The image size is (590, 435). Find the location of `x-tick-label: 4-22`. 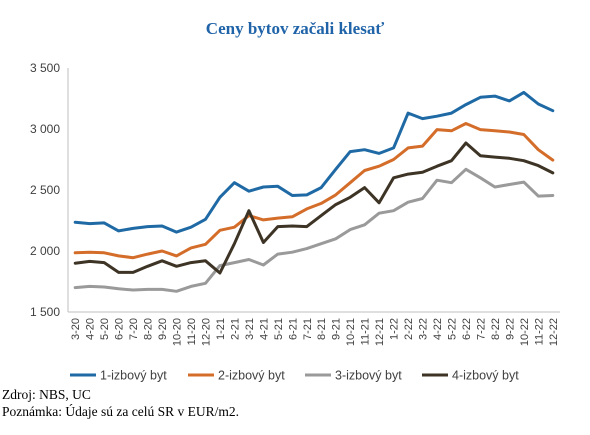

x-tick-label: 4-22 is located at coordinates (438, 329).